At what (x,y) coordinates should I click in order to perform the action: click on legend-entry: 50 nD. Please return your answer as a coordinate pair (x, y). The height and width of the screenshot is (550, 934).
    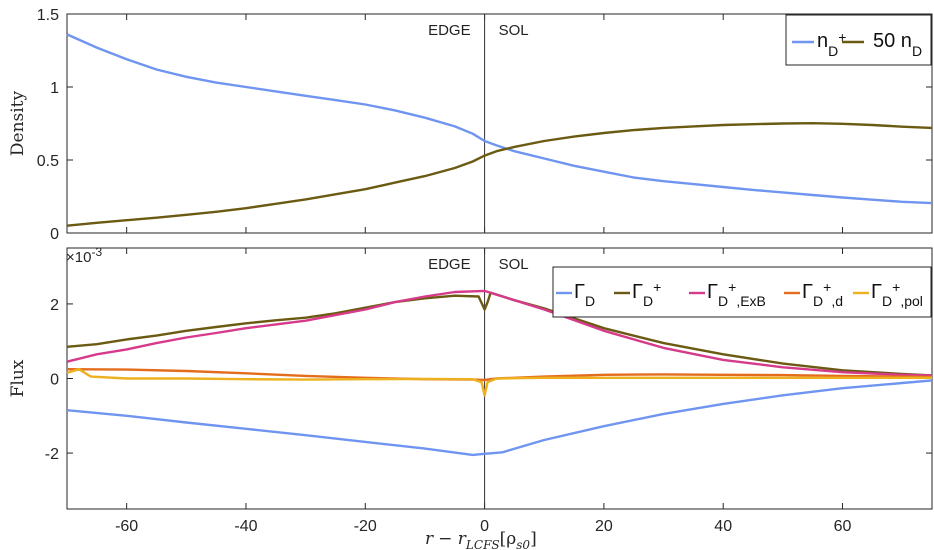
    Looking at the image, I should click on (897, 44).